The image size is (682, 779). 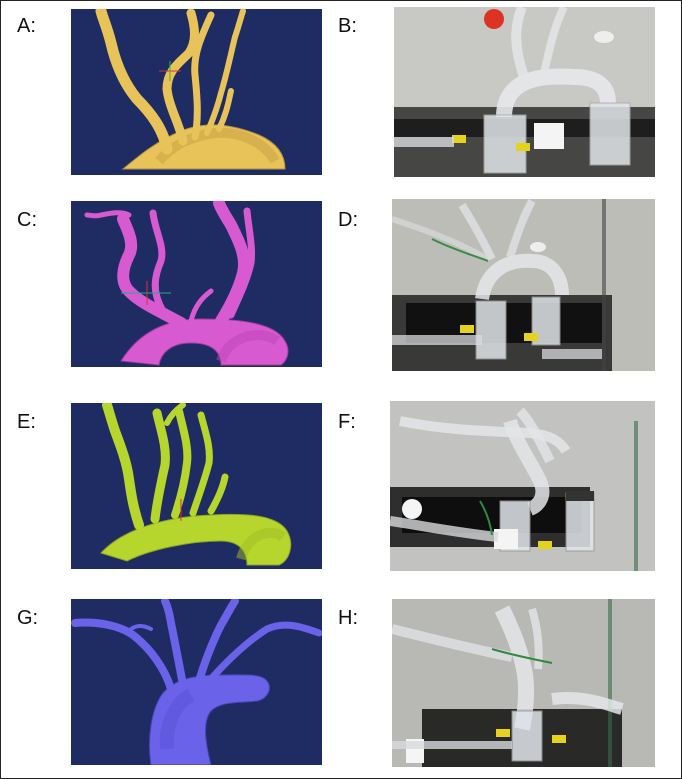 I want to click on flow-phantom-photo-b, so click(x=524, y=92).